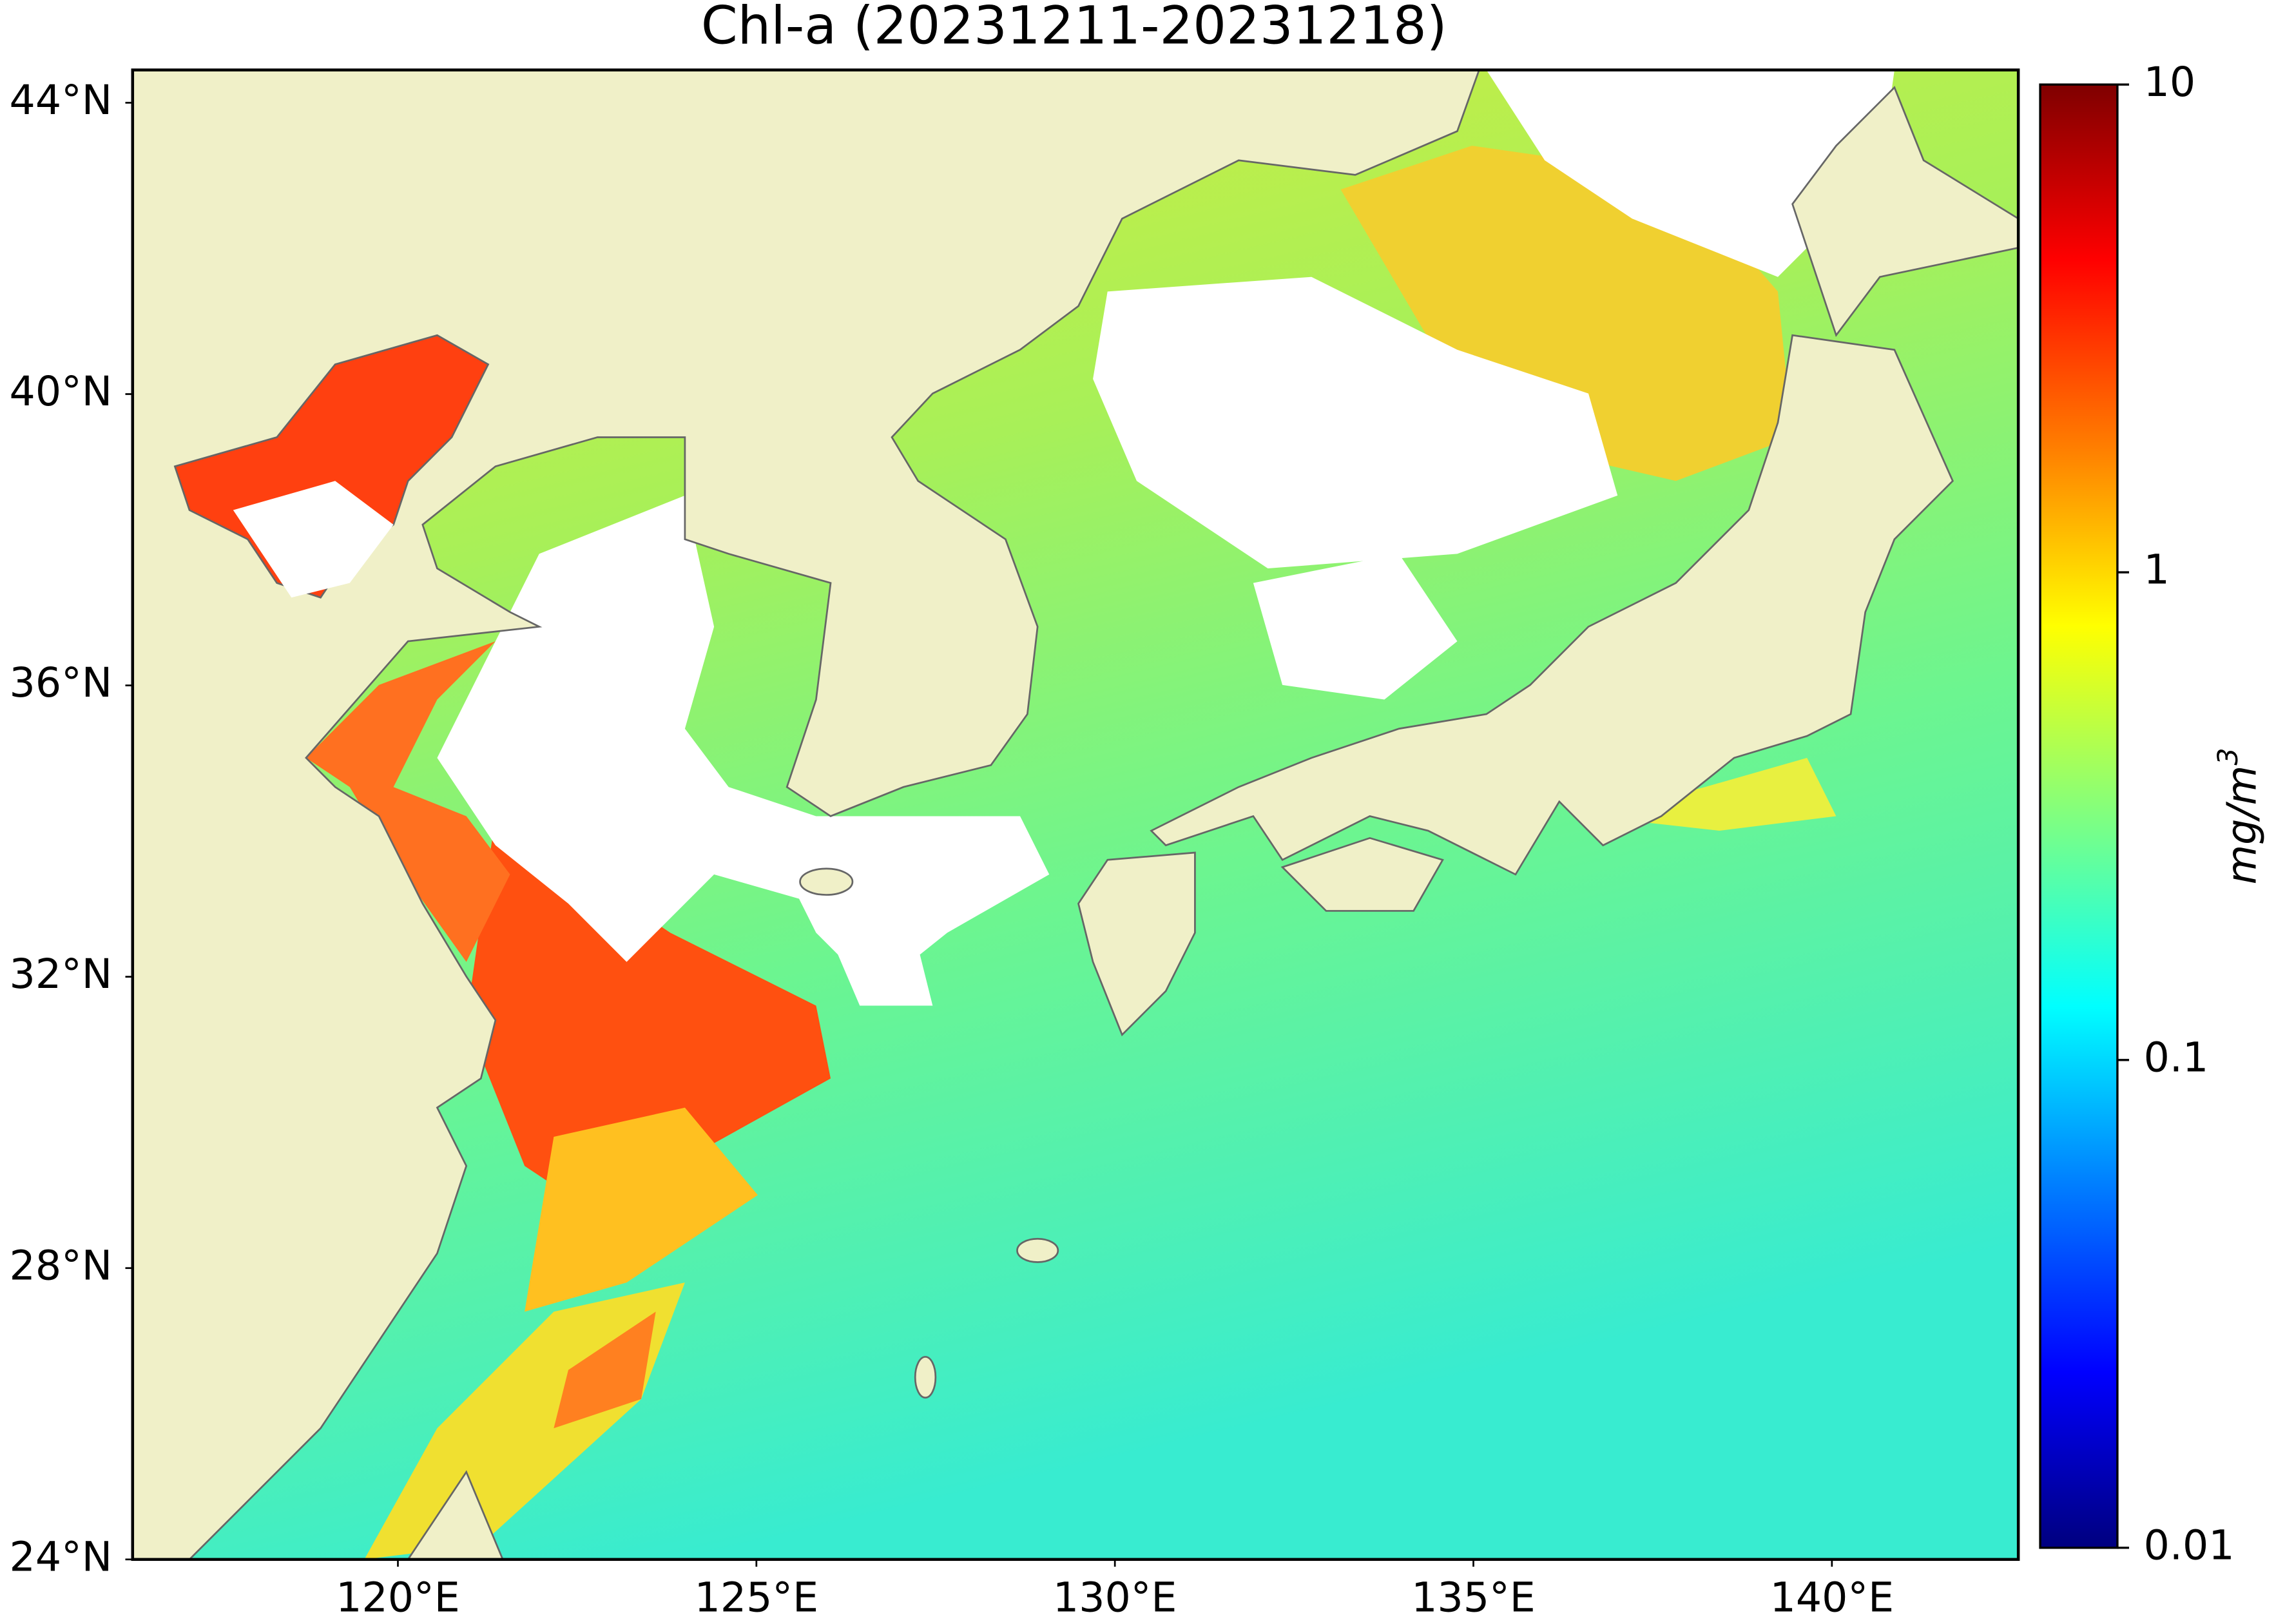  Describe the element at coordinates (398, 1597) in the screenshot. I see `x-tick-label: 120°E` at that location.